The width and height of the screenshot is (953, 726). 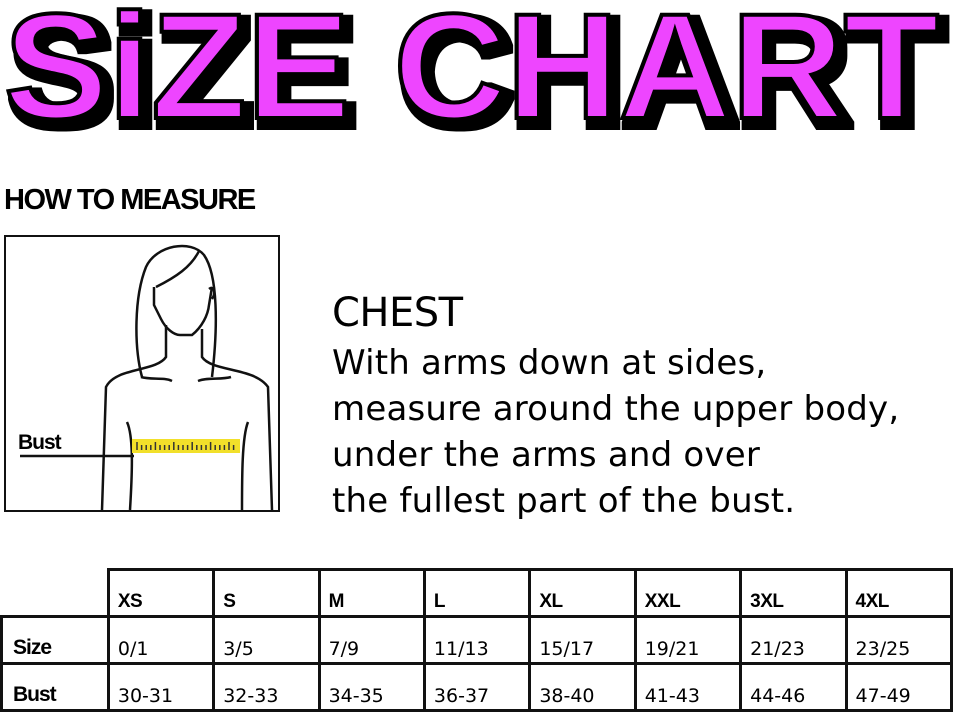 I want to click on column-header: 3XL, so click(x=793, y=593).